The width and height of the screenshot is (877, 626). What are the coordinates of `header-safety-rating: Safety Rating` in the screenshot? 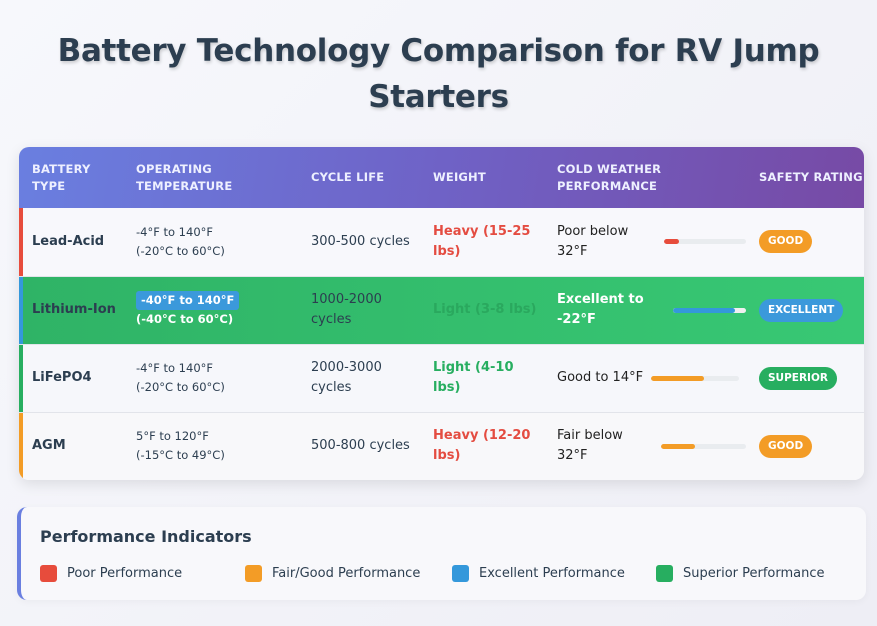 It's located at (811, 177).